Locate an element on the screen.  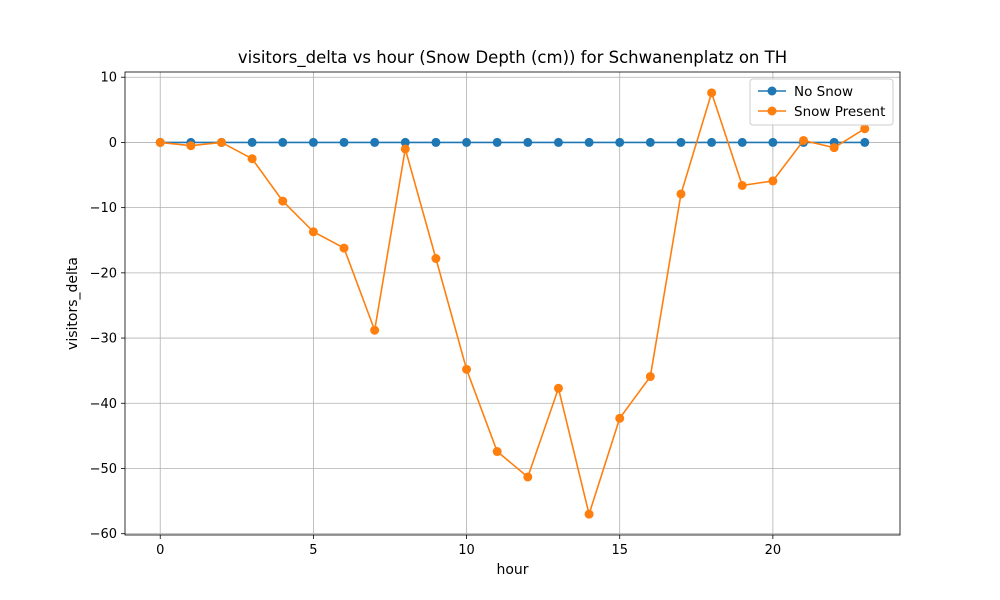
y-tick-label: −60 is located at coordinates (103, 534).